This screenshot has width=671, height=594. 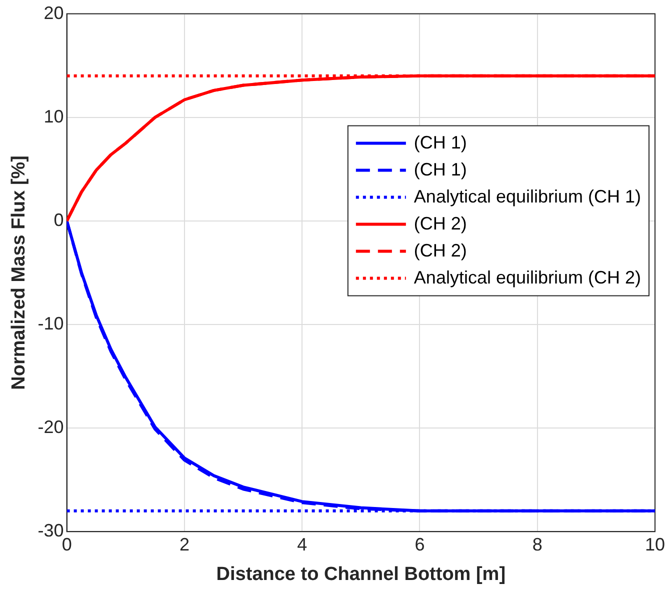 I want to click on y-tick-label: 20, so click(x=54, y=12).